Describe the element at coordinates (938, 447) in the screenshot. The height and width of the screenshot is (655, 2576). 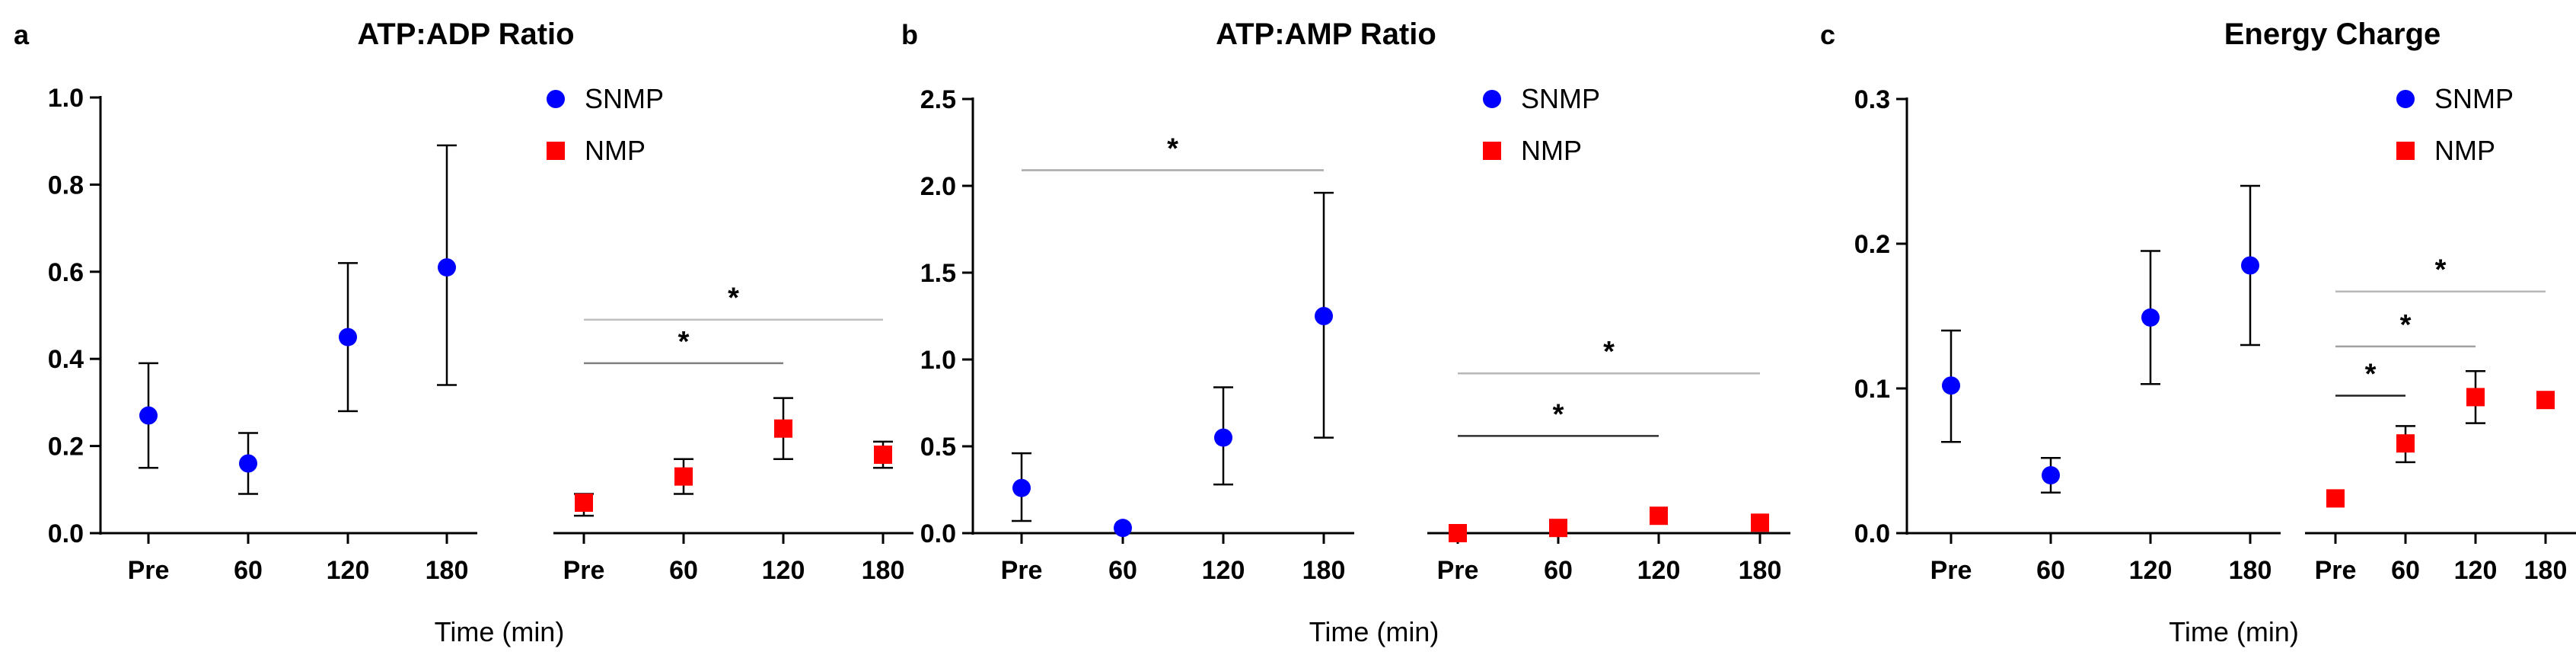
I see `y-tick-label: 0.5` at that location.